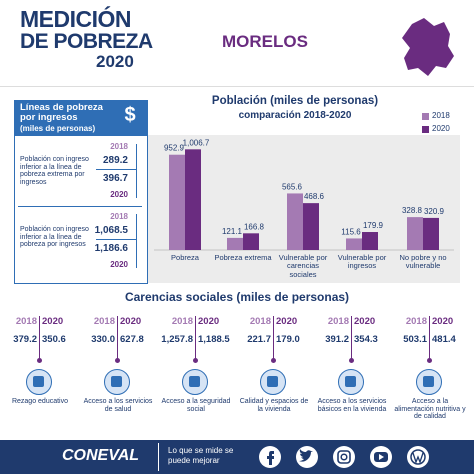 This screenshot has height=474, width=474. Describe the element at coordinates (115, 160) in the screenshot. I see `item-value: 289.2` at that location.